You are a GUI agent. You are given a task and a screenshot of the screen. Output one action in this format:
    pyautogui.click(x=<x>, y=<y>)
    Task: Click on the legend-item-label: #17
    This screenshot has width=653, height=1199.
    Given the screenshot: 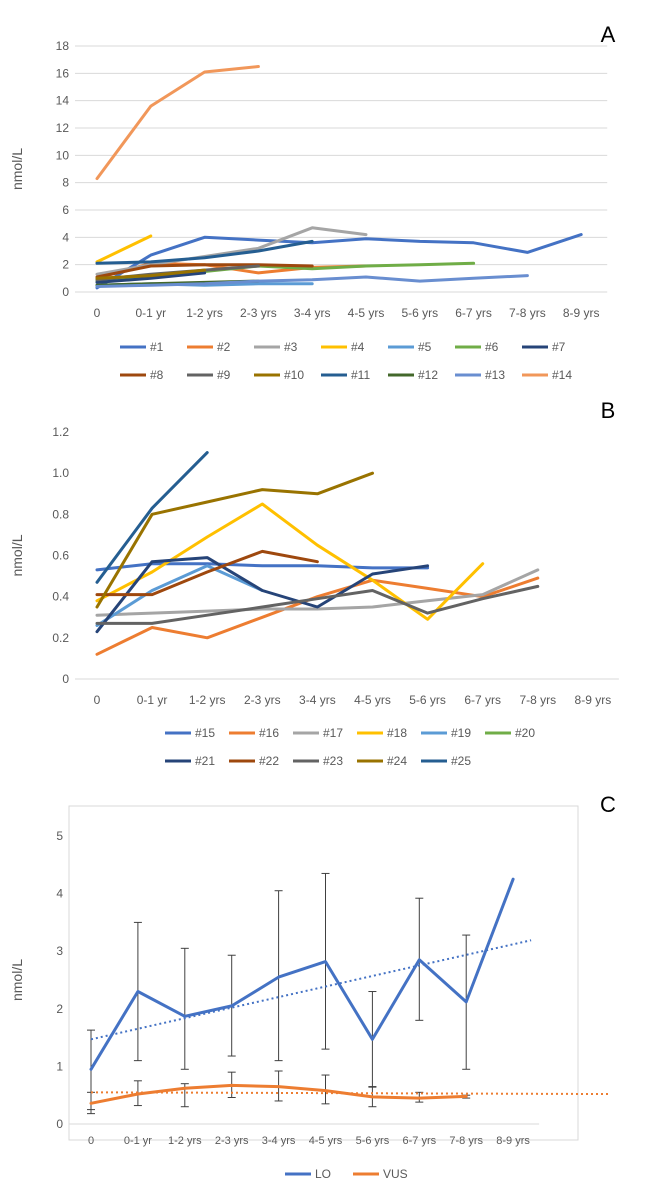 What is the action you would take?
    pyautogui.click(x=333, y=733)
    